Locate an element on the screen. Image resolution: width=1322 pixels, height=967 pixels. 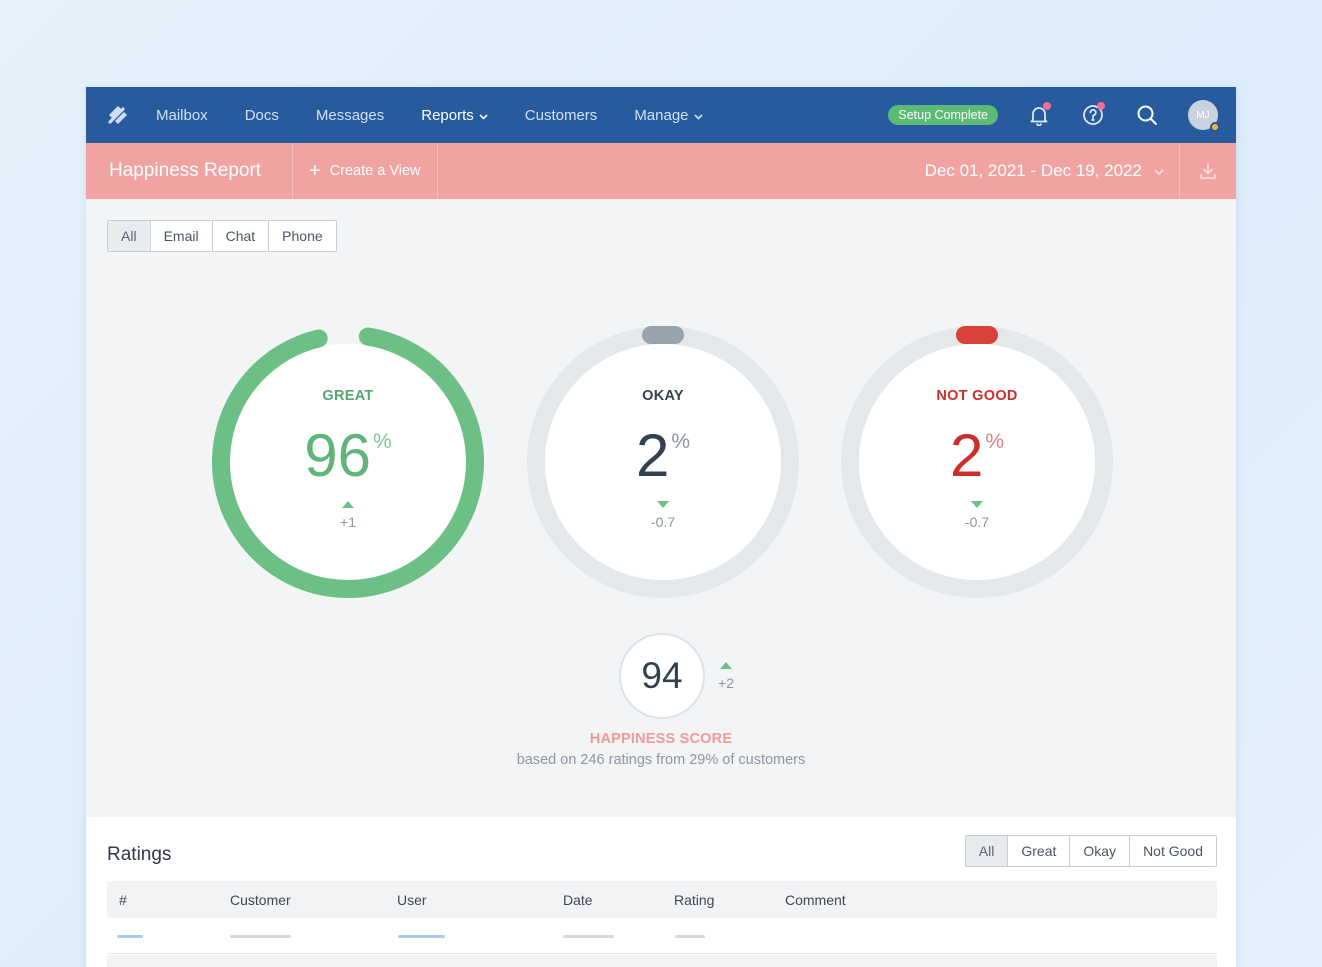
user-avatar: MJ is located at coordinates (1204, 116).